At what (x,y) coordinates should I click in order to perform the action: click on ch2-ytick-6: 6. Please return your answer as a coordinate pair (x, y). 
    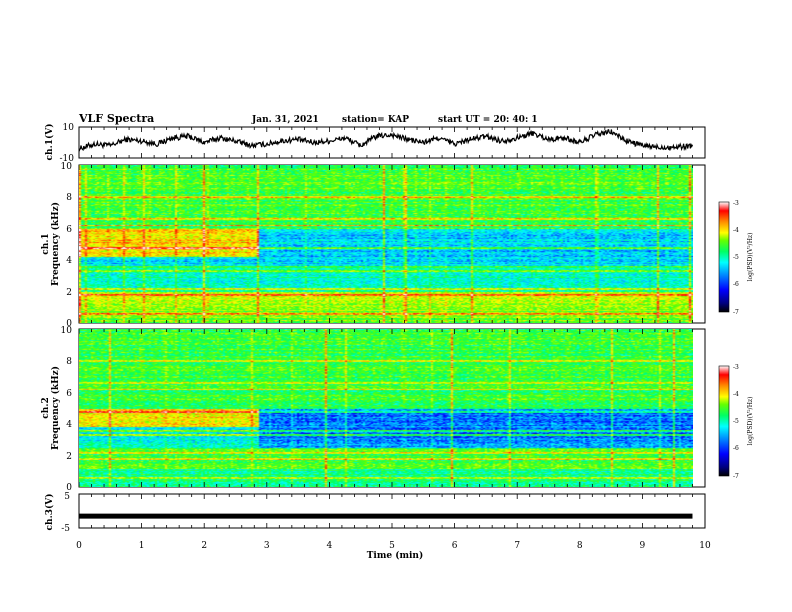
    Looking at the image, I should click on (69, 394).